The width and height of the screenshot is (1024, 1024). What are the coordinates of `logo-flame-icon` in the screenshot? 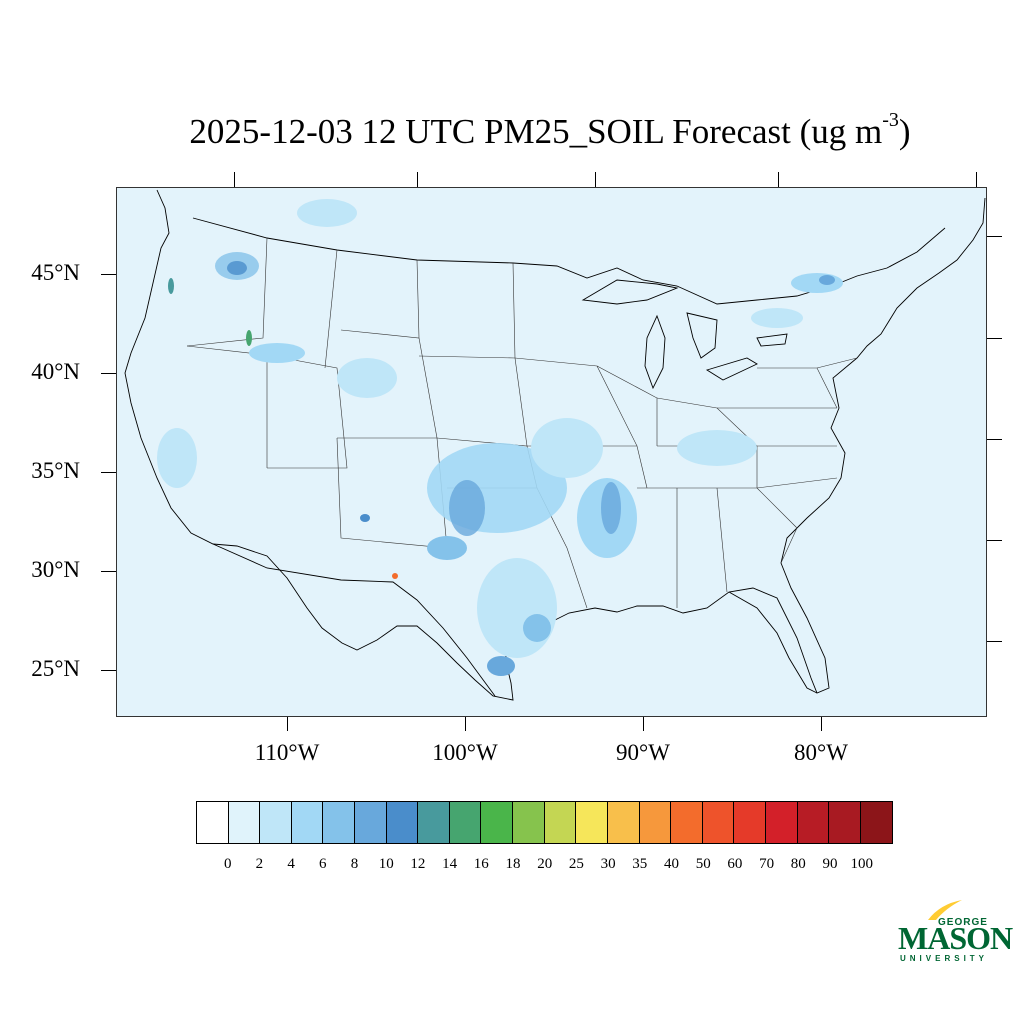 It's located at (945, 910).